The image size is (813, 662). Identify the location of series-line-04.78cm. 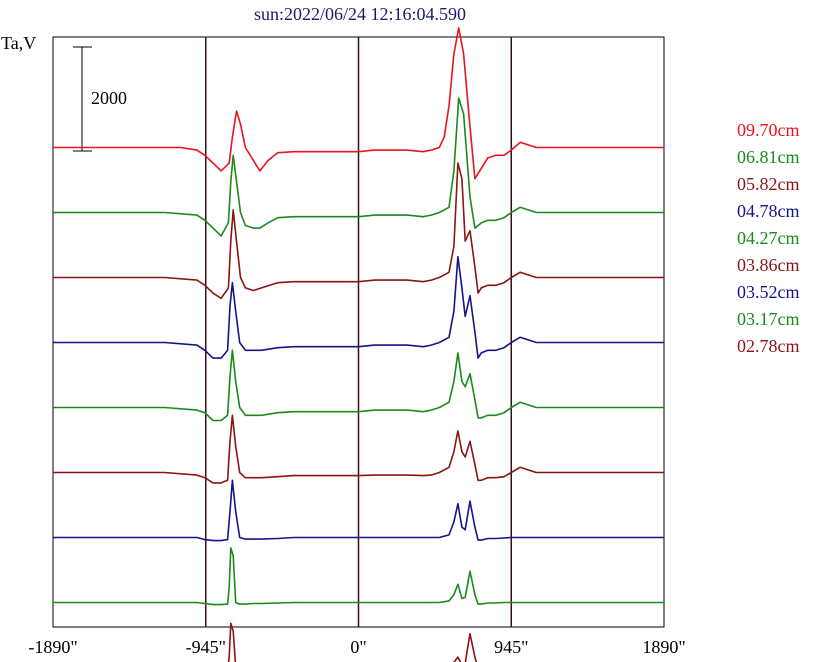
(358, 307).